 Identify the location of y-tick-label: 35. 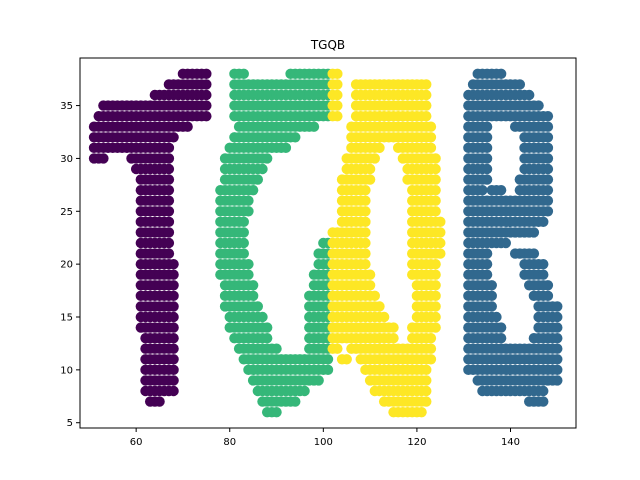
(66, 106).